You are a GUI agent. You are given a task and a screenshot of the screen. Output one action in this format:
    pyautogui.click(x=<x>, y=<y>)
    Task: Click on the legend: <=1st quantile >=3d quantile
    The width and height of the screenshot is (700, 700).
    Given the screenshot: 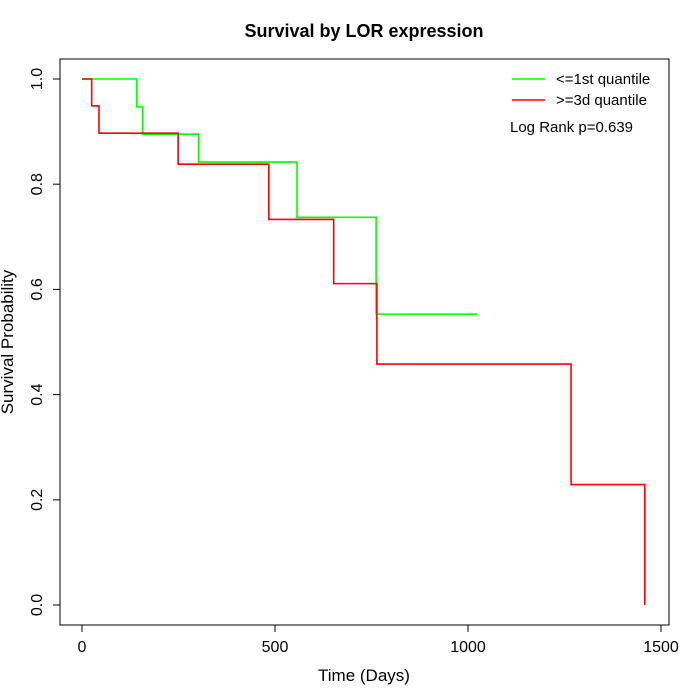 What is the action you would take?
    pyautogui.click(x=581, y=90)
    